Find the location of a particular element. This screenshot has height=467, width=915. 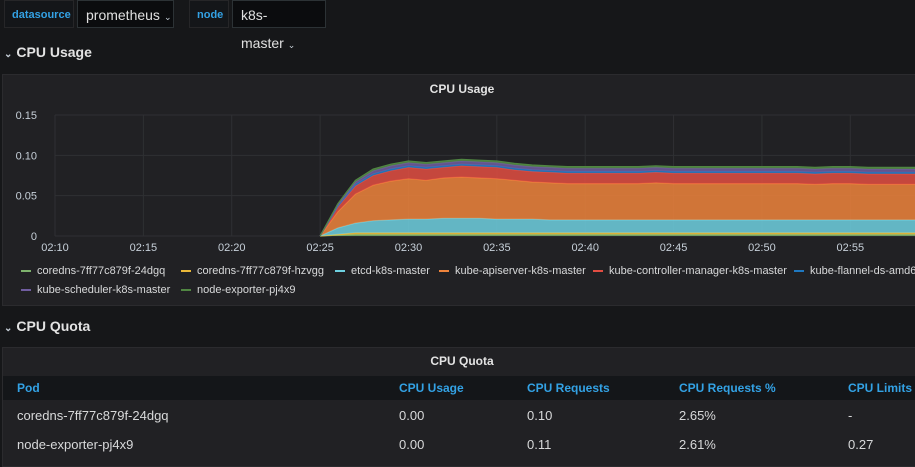

node-select-value: k8s-master is located at coordinates (262, 29).